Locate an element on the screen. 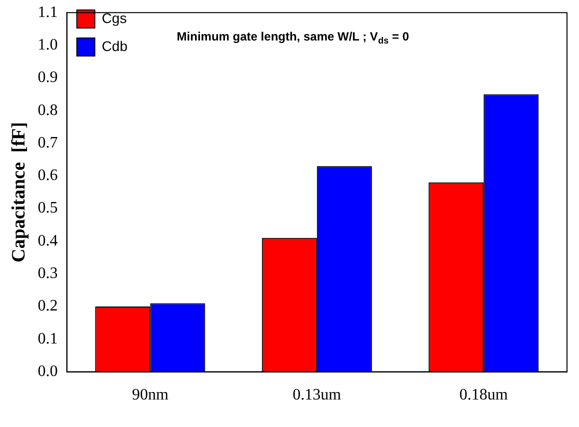 Image resolution: width=579 pixels, height=427 pixels. legend-label: Cdb is located at coordinates (115, 46).